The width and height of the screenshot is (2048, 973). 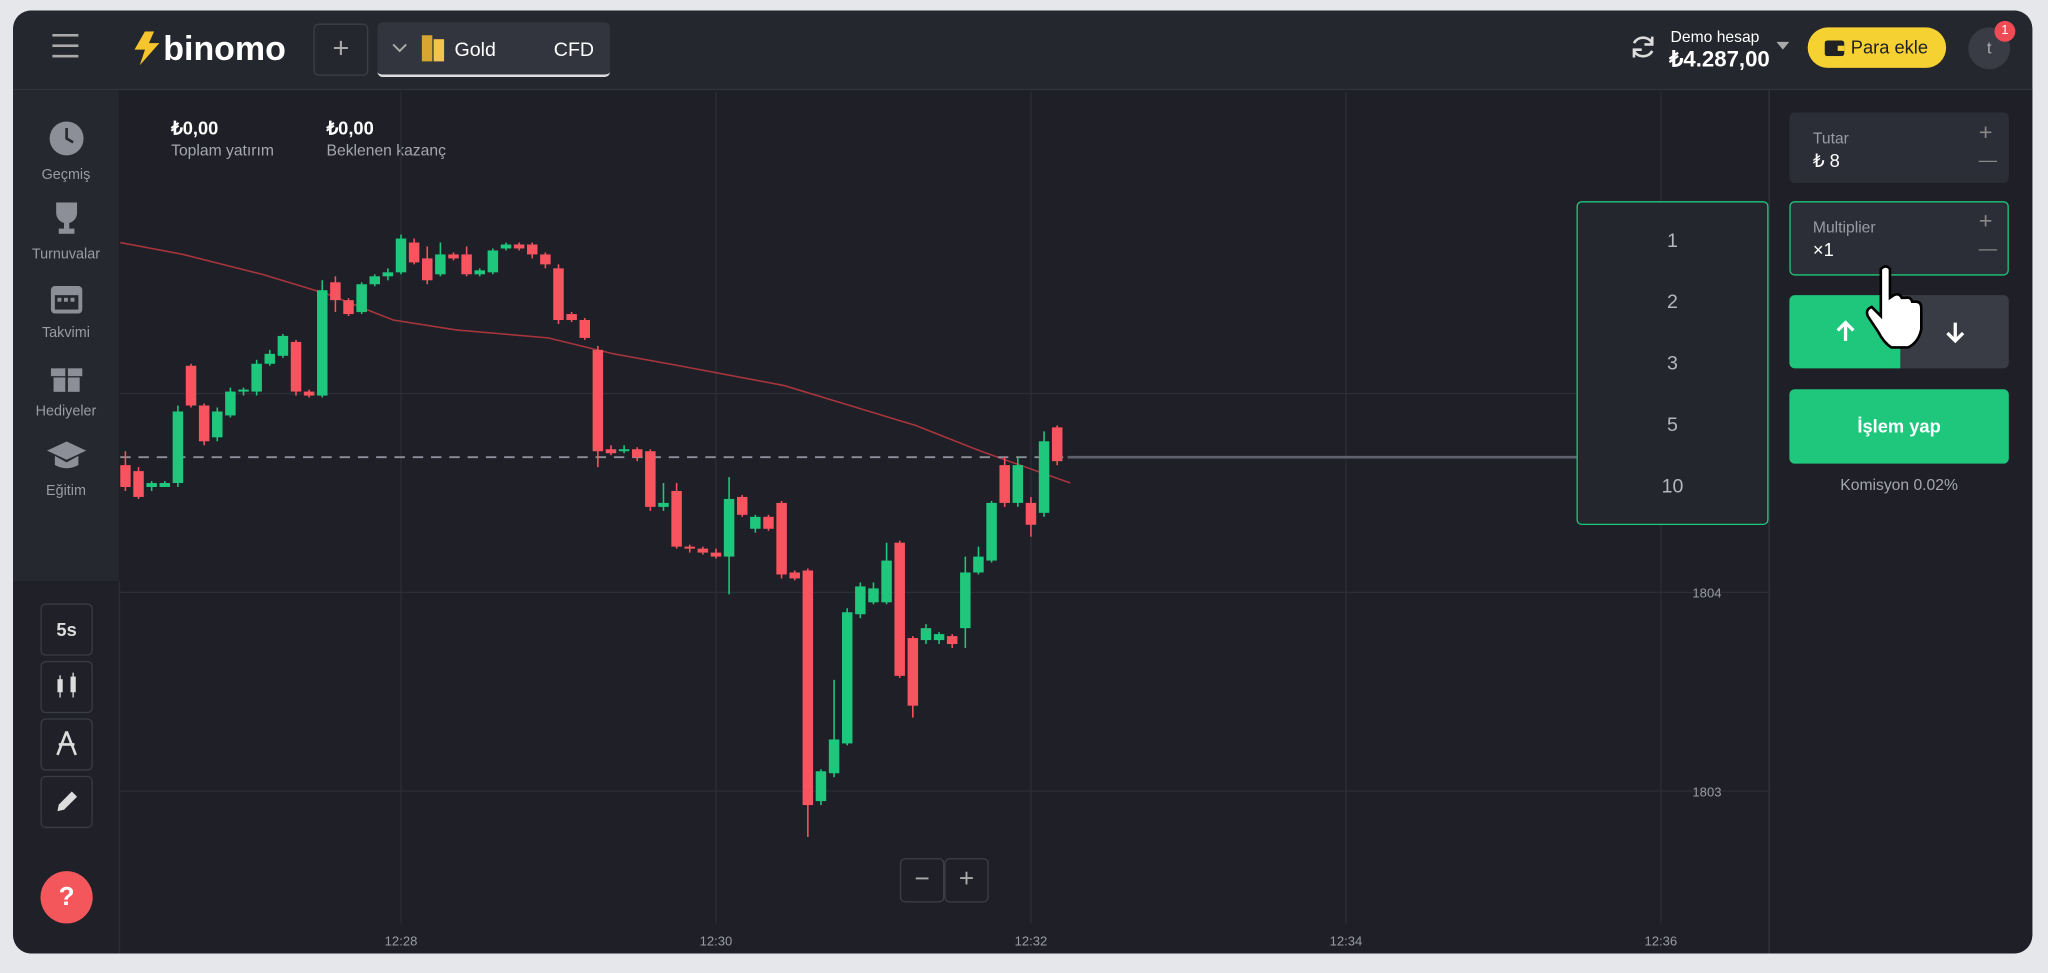 I want to click on x-tick-label: 12:30, so click(x=716, y=941).